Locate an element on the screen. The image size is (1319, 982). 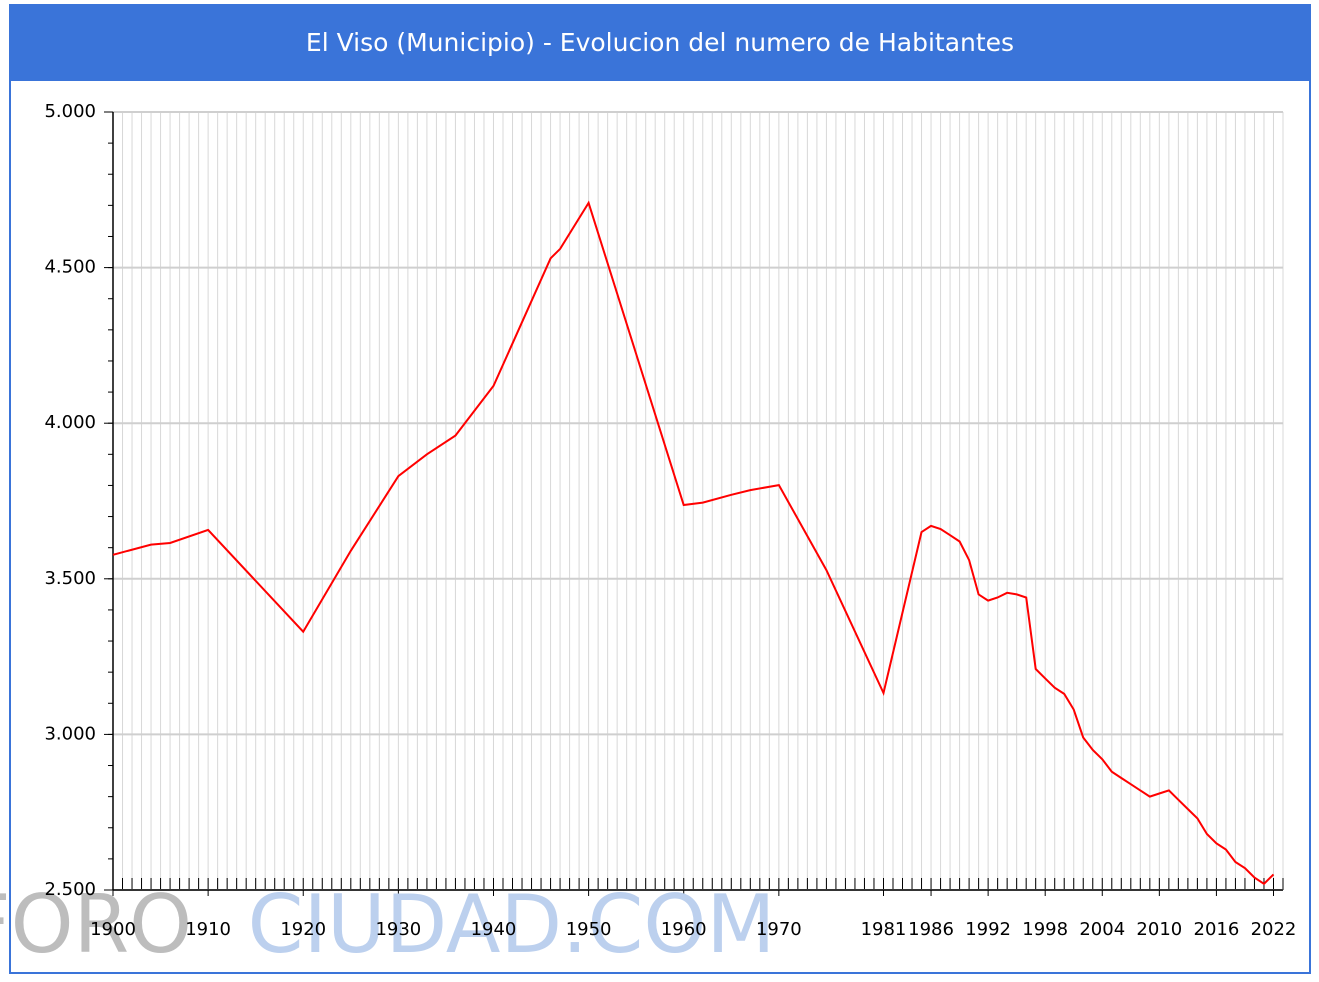
x-tick-label: 1986 is located at coordinates (931, 929).